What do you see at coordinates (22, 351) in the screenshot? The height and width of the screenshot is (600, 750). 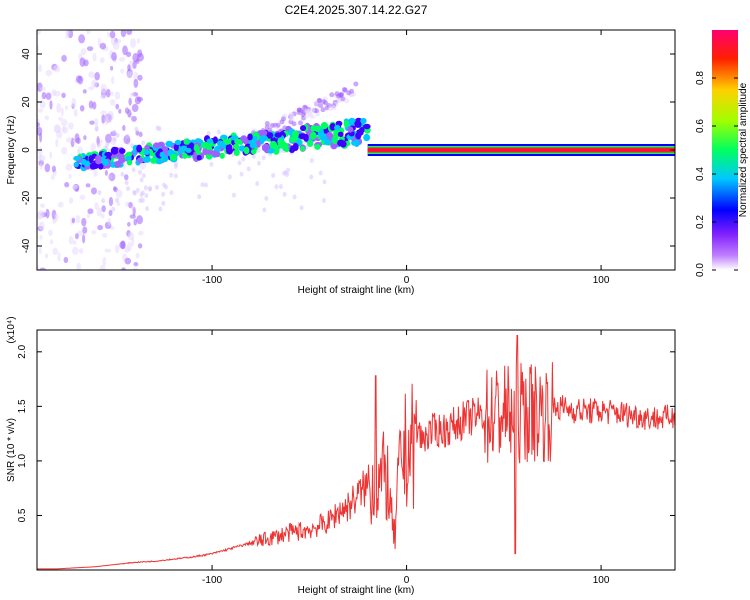 I see `snr-ytick-label: 2.0` at bounding box center [22, 351].